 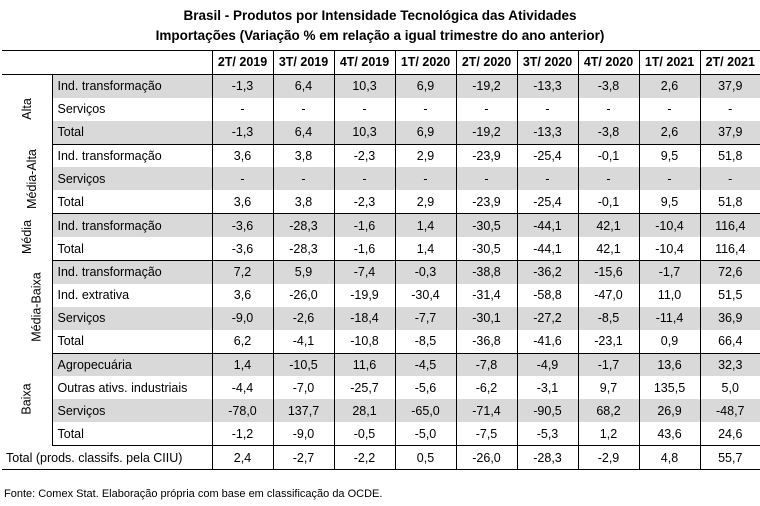 What do you see at coordinates (669, 295) in the screenshot?
I see `value-cell: 11,0` at bounding box center [669, 295].